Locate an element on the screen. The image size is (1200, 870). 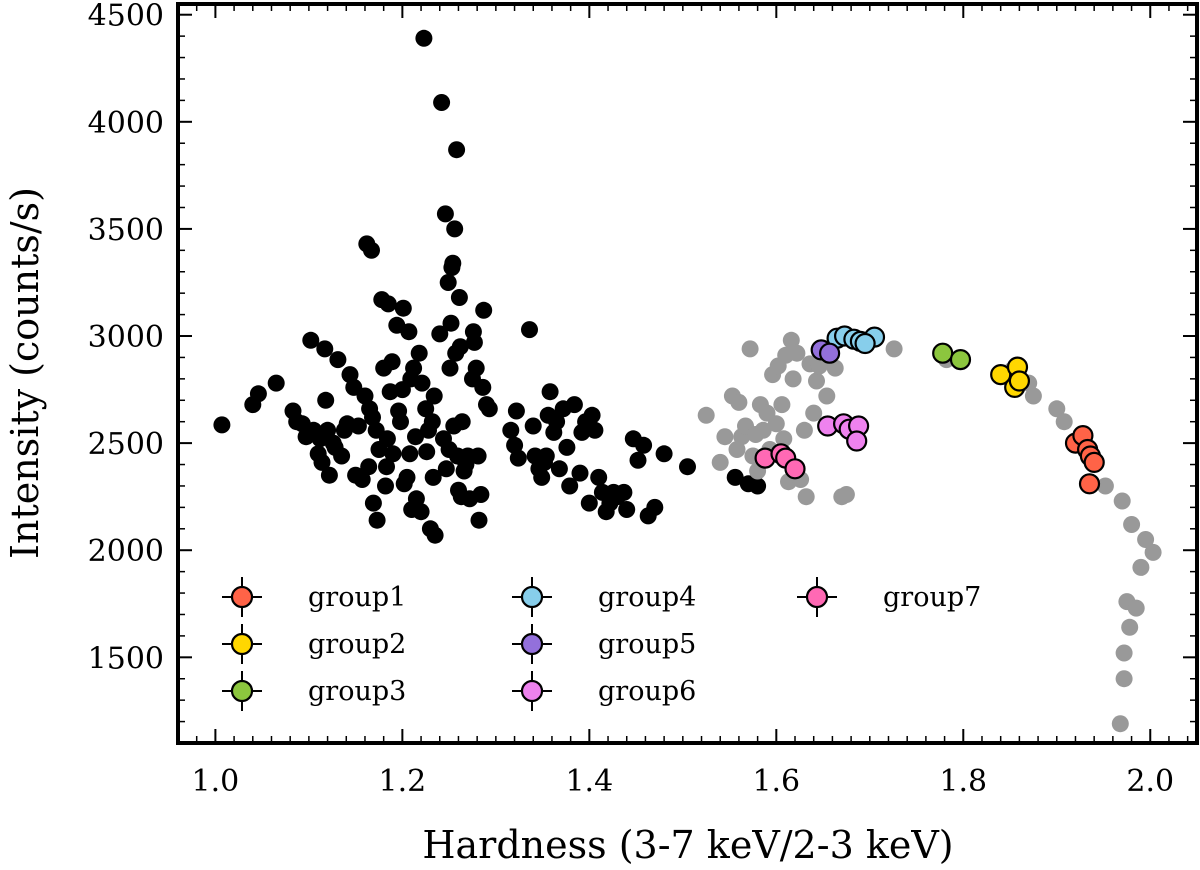
series-group2 is located at coordinates (1010, 377).